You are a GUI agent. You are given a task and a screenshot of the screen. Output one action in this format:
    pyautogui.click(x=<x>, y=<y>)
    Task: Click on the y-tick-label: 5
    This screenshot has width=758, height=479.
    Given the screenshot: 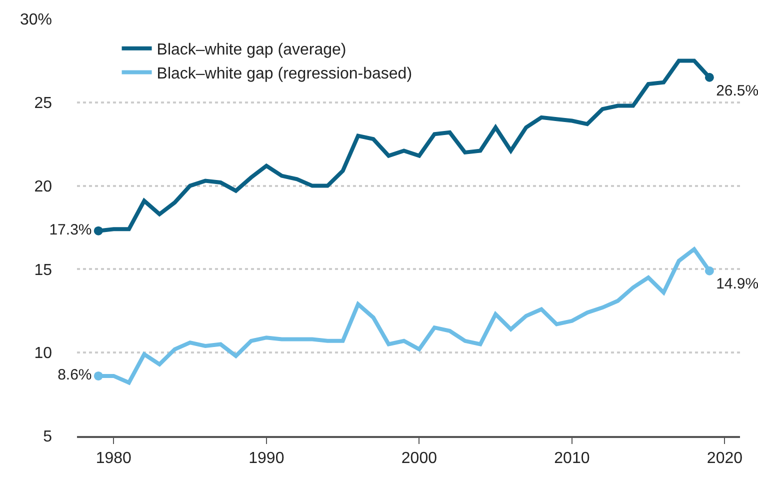 What is the action you would take?
    pyautogui.click(x=47, y=437)
    